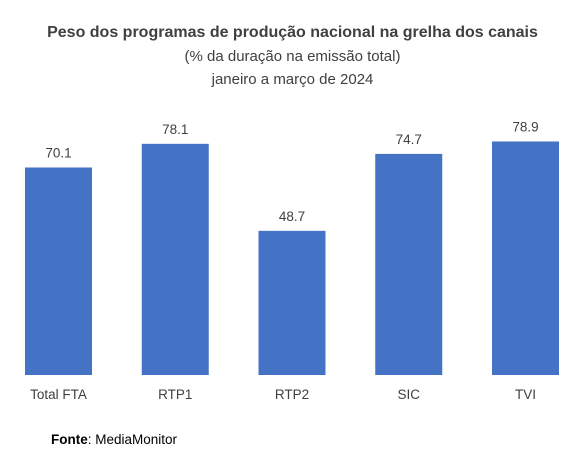 This screenshot has width=585, height=460. Describe the element at coordinates (525, 394) in the screenshot. I see `x-tick-label: TVI` at that location.